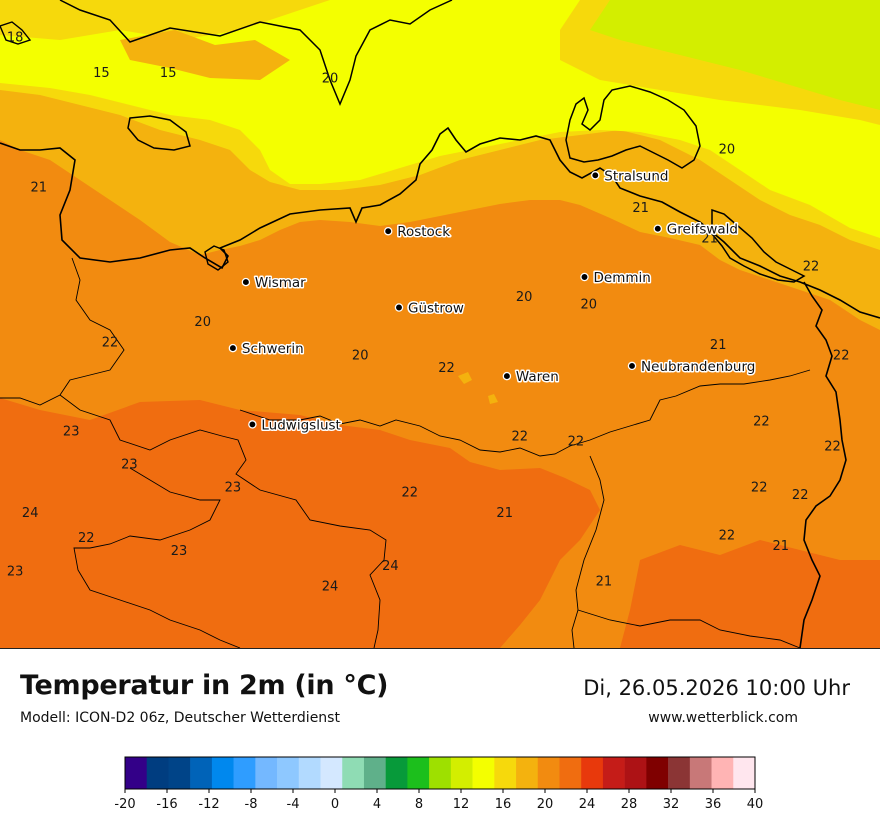  Describe the element at coordinates (696, 229) in the screenshot. I see `city-greifswald: Greifswald` at that location.